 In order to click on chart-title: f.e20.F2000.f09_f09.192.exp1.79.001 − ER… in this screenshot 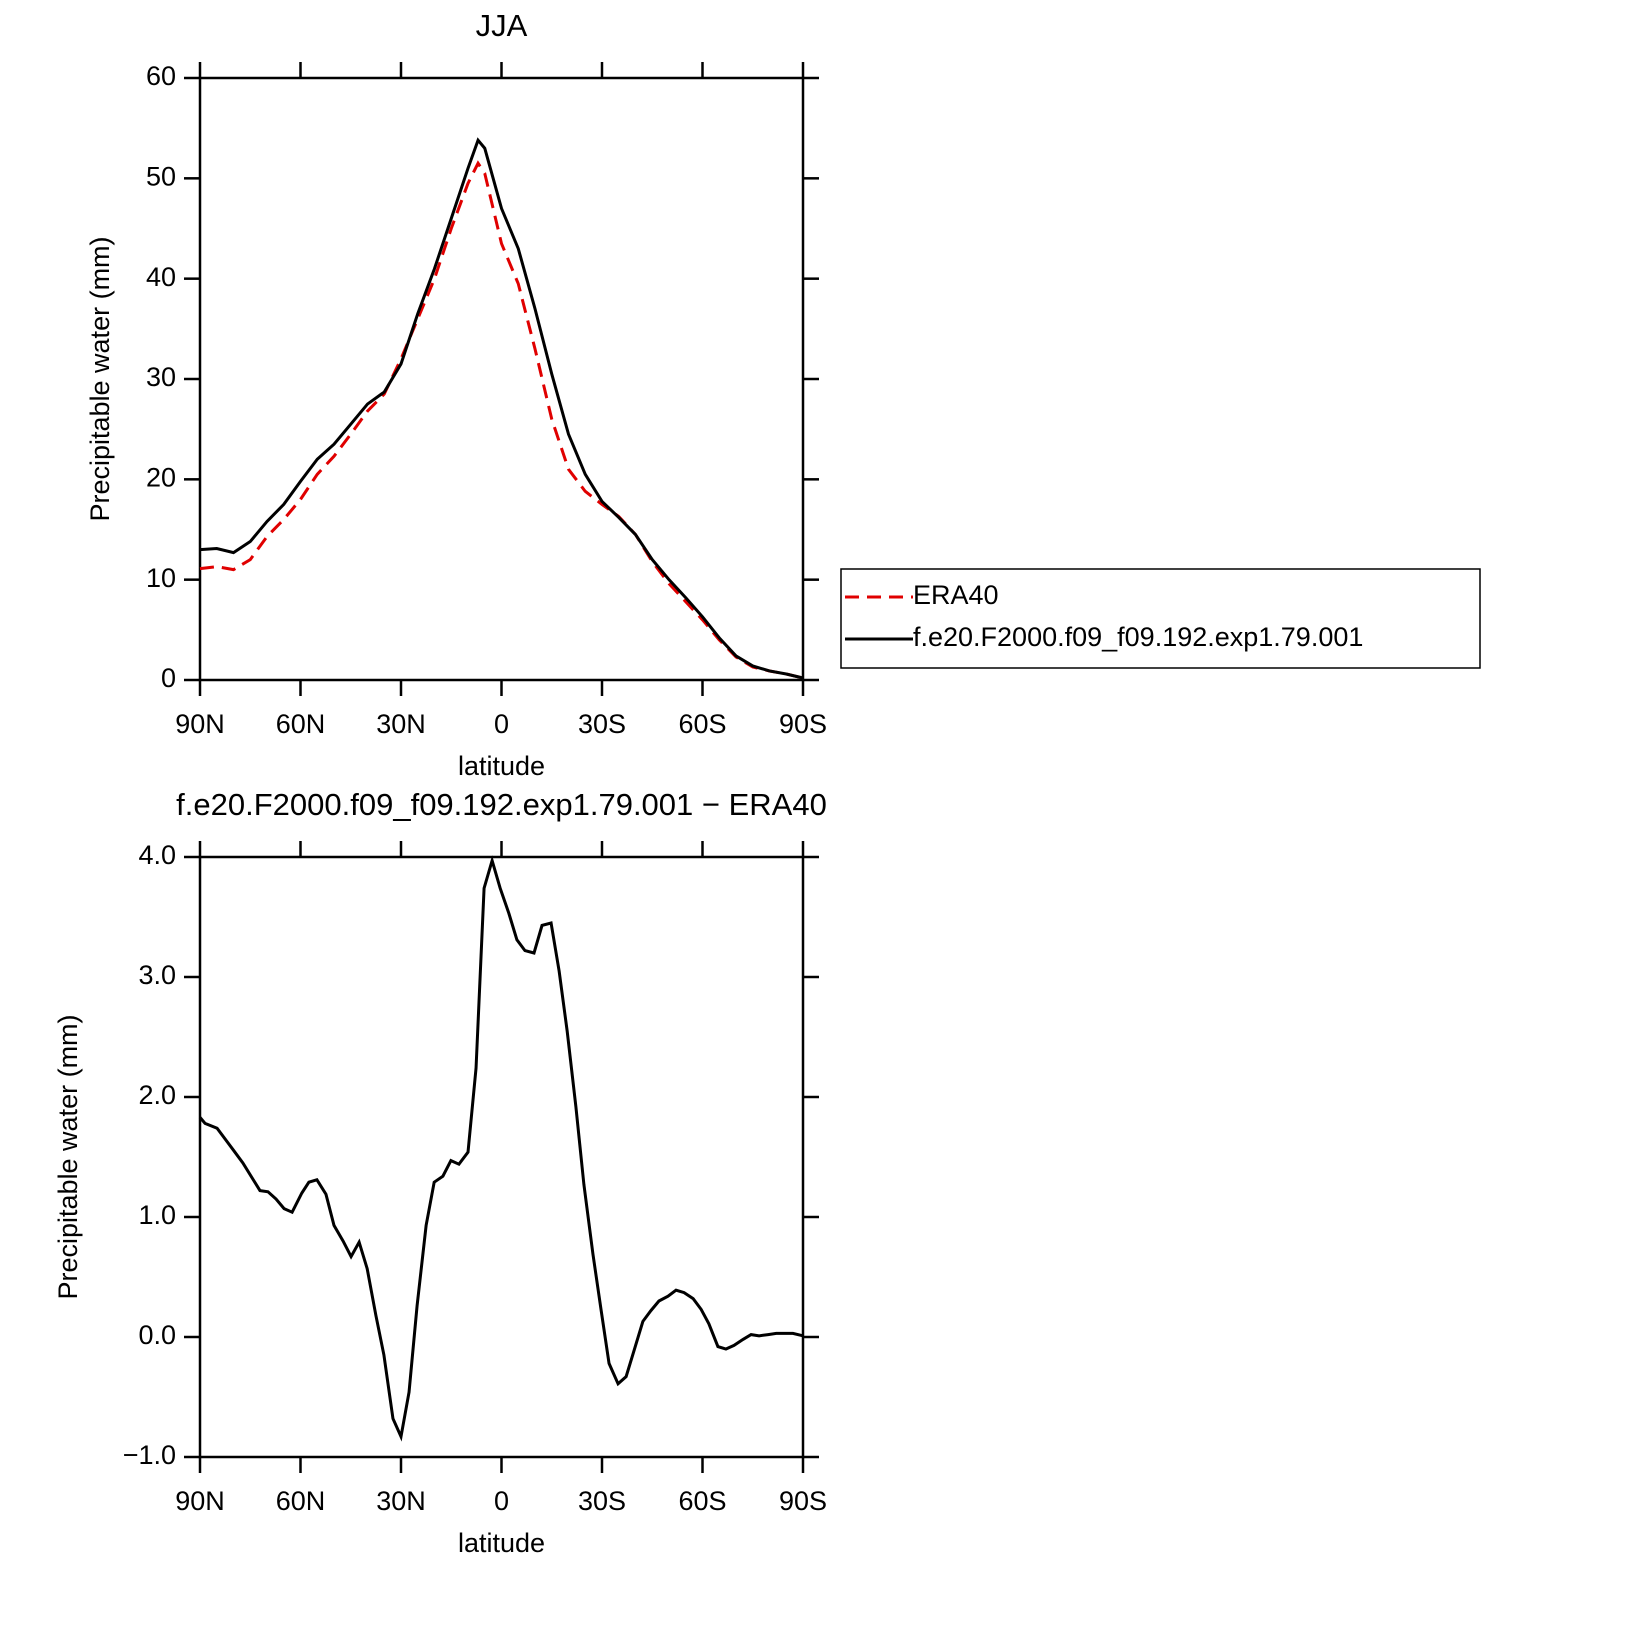, I will do `click(501, 804)`.